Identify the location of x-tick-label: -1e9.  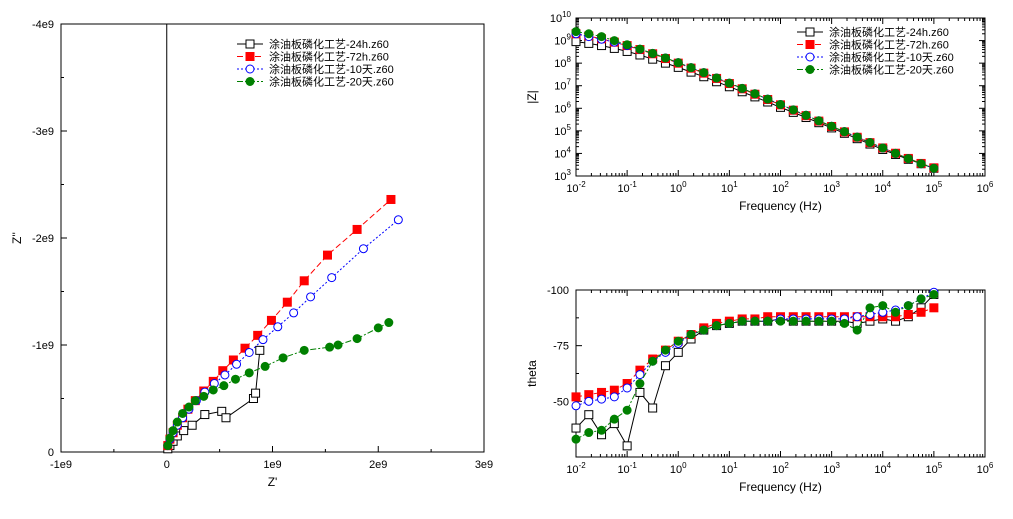
(61, 465).